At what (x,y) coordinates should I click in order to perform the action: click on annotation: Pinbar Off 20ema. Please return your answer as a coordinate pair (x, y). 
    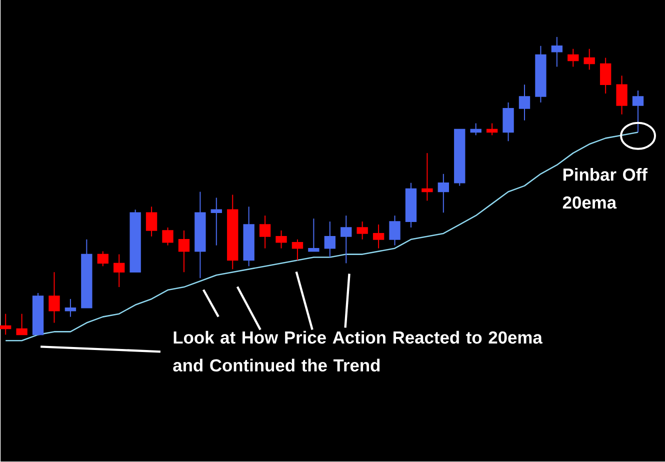
    Looking at the image, I should click on (605, 188).